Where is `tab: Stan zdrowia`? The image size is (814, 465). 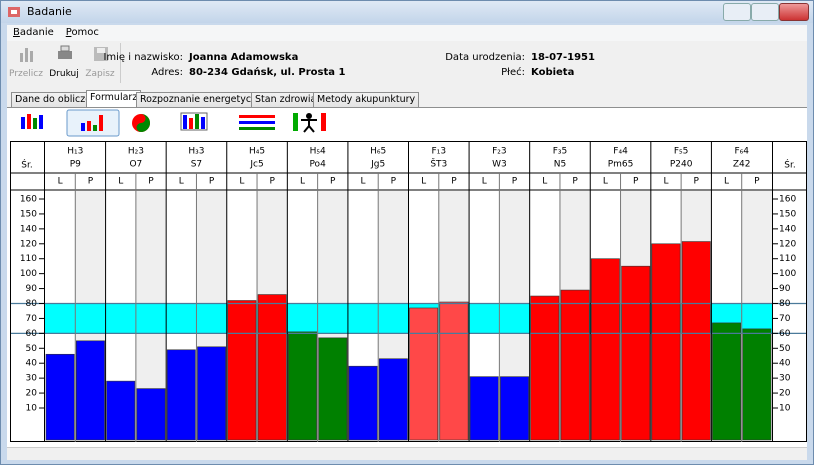 tab: Stan zdrowia is located at coordinates (286, 99).